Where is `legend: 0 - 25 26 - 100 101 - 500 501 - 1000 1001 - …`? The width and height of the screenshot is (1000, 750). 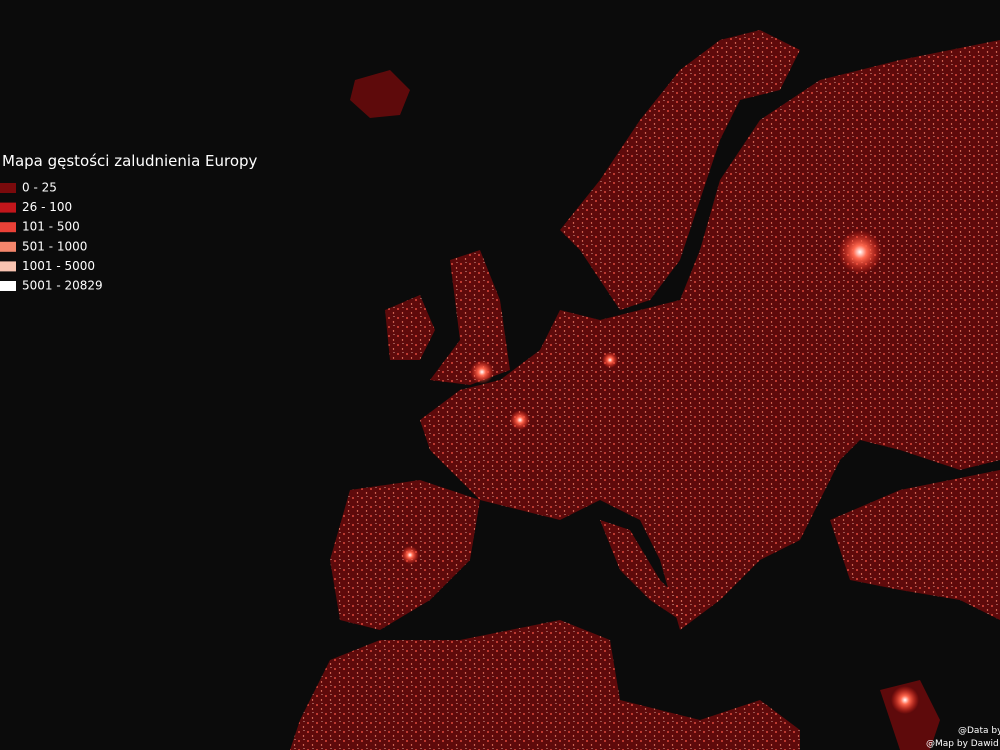
legend: 0 - 25 26 - 100 101 - 500 501 - 1000 1001 - … is located at coordinates (51, 237).